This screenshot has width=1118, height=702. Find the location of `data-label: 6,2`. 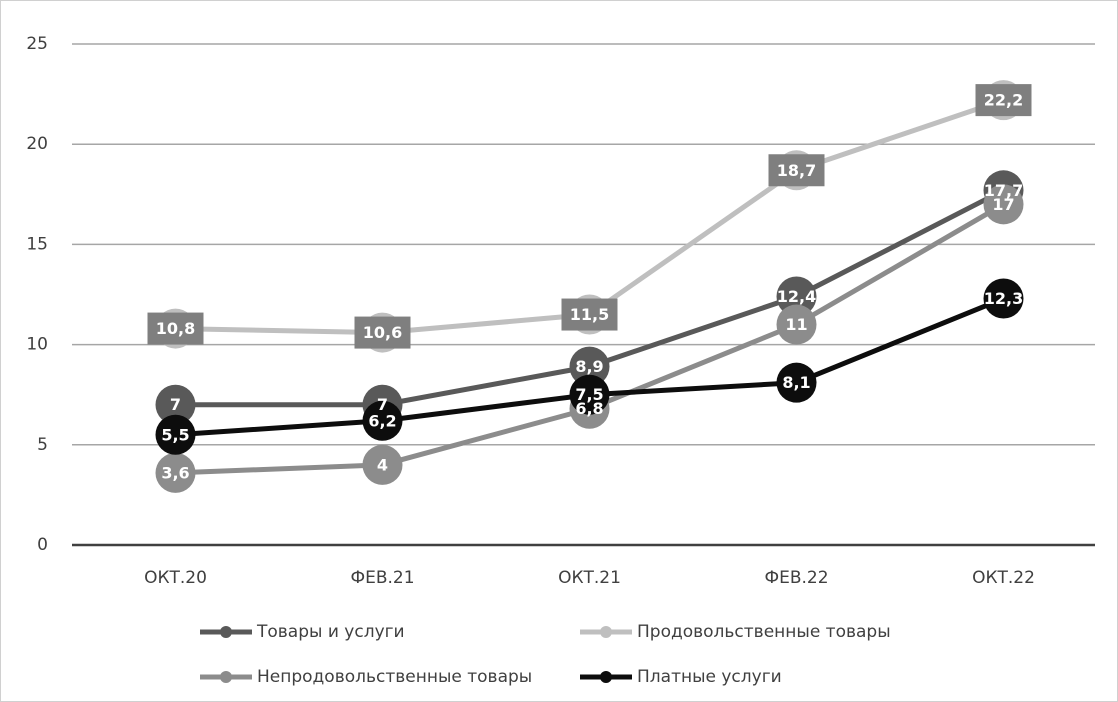

data-label: 6,2 is located at coordinates (382, 420).